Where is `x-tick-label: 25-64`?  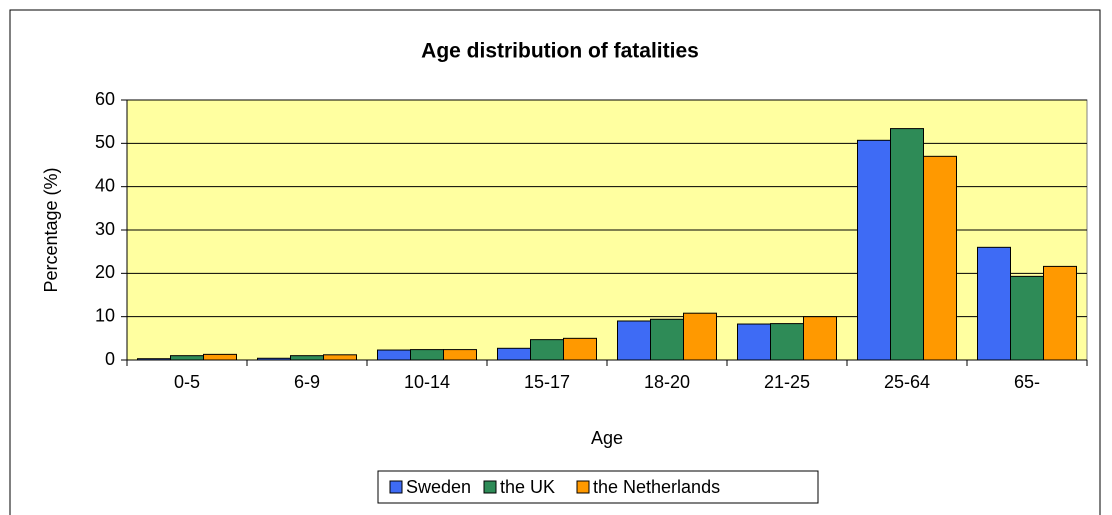
x-tick-label: 25-64 is located at coordinates (907, 382).